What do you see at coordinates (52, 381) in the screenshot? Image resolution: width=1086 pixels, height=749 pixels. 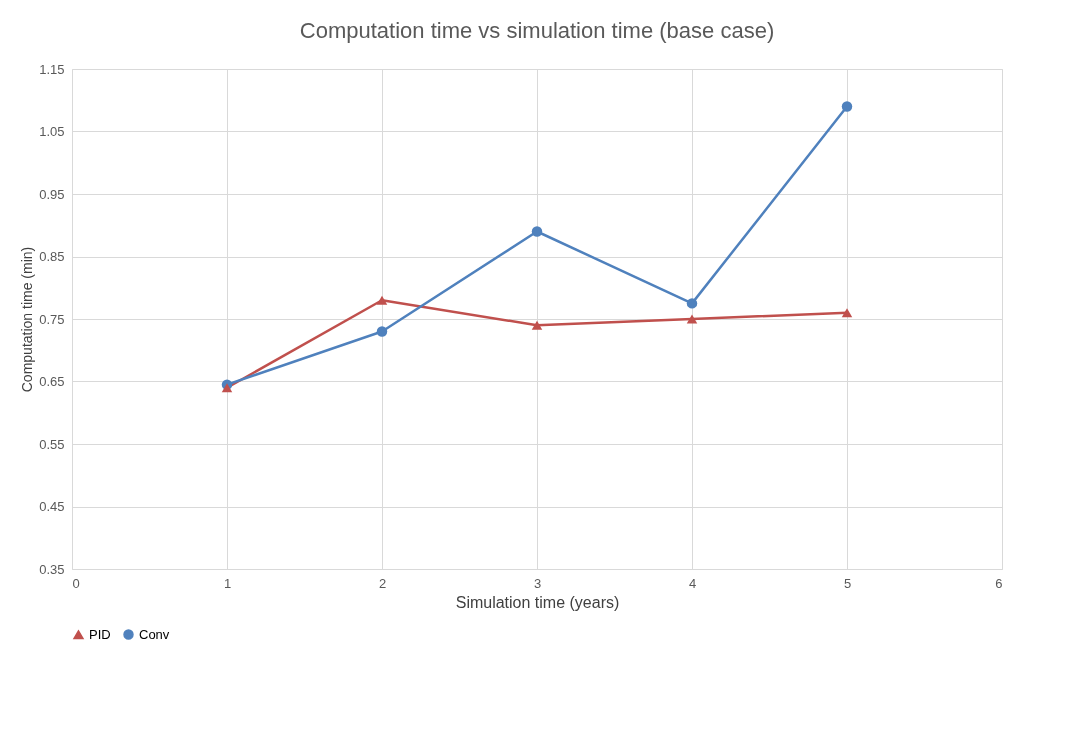 I see `y-tick-label: 0.65` at bounding box center [52, 381].